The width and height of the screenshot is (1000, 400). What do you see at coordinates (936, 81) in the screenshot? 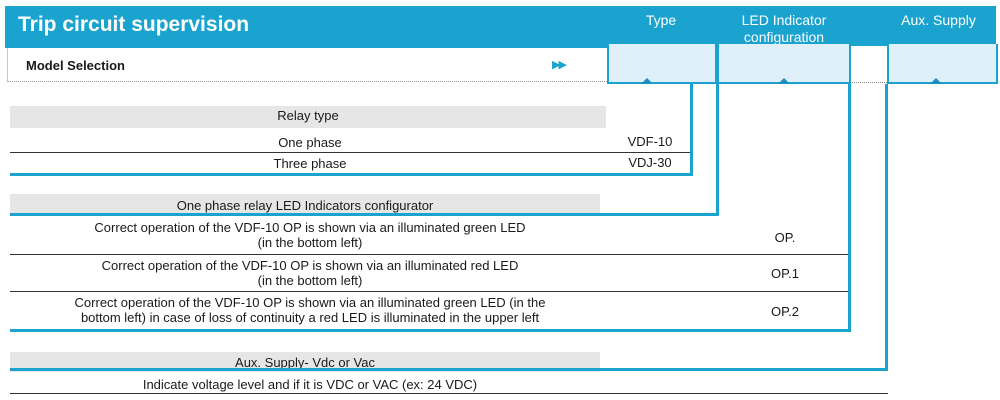
I see `aux-pointer-icon` at bounding box center [936, 81].